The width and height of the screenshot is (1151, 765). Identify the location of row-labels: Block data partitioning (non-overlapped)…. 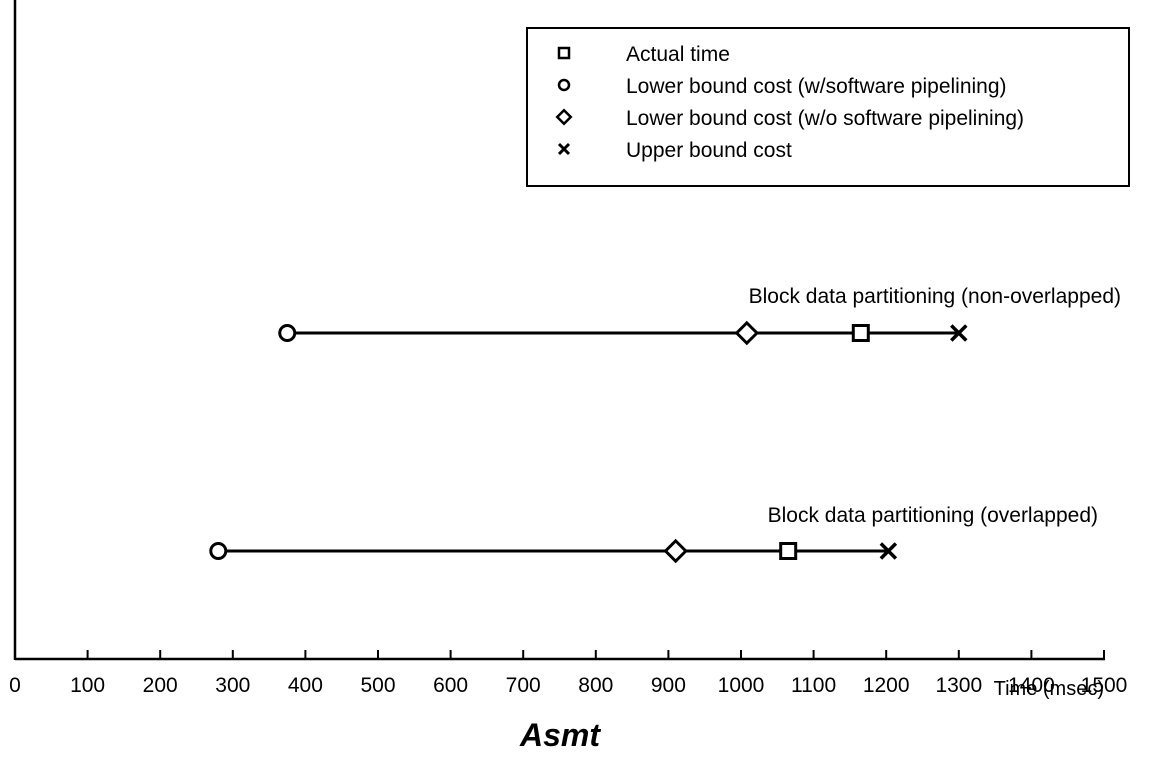
(935, 406).